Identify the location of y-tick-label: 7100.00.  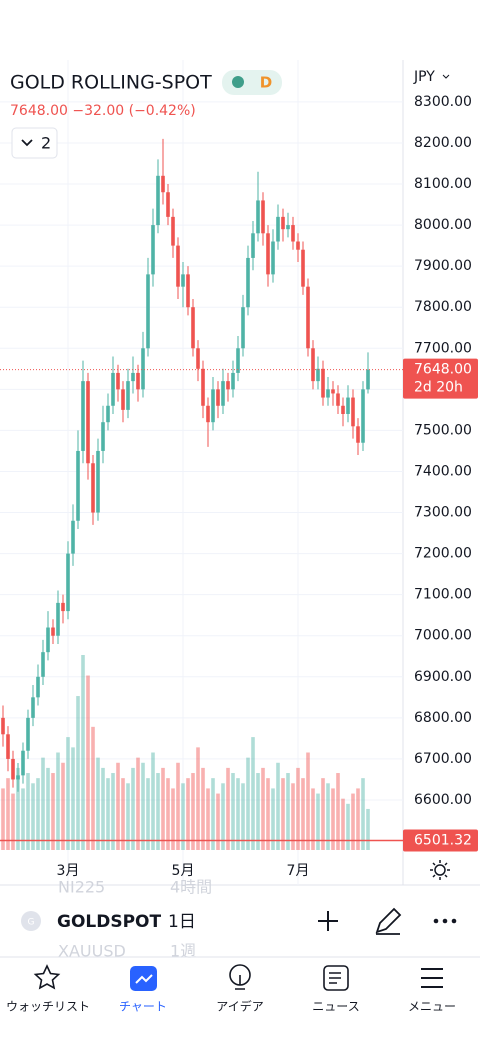
(443, 595).